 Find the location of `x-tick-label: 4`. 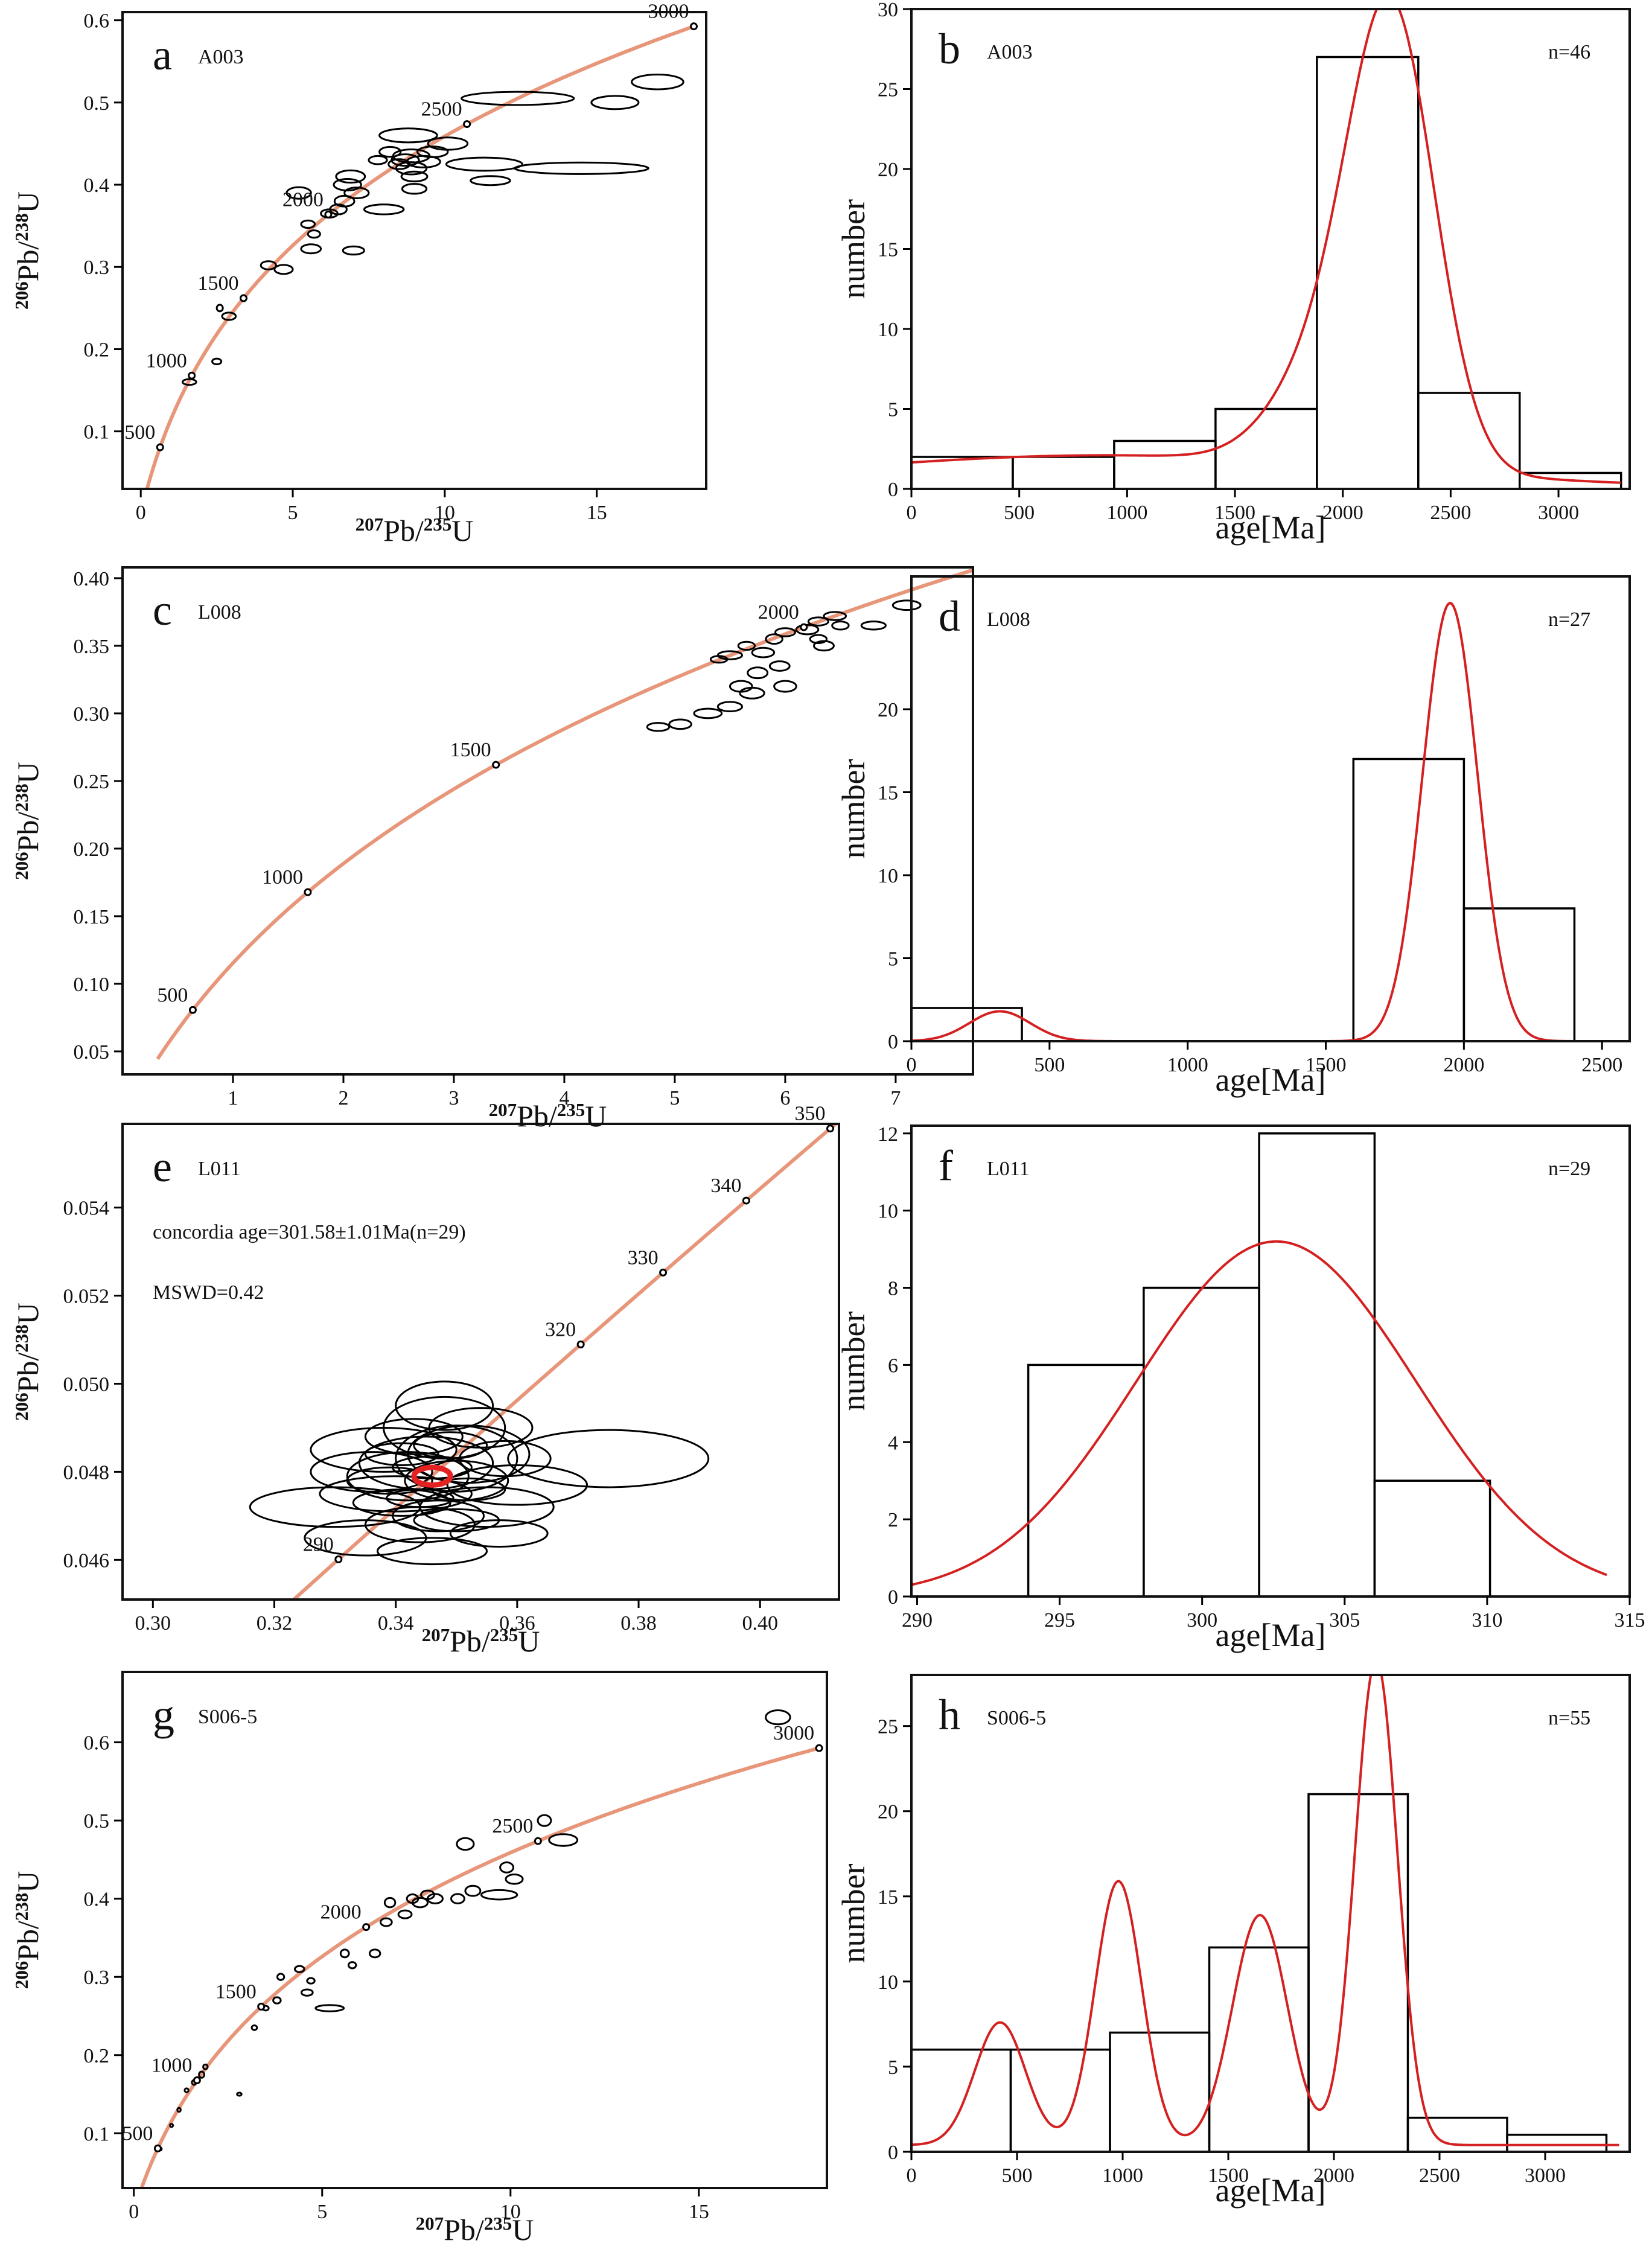

x-tick-label: 4 is located at coordinates (564, 1098).